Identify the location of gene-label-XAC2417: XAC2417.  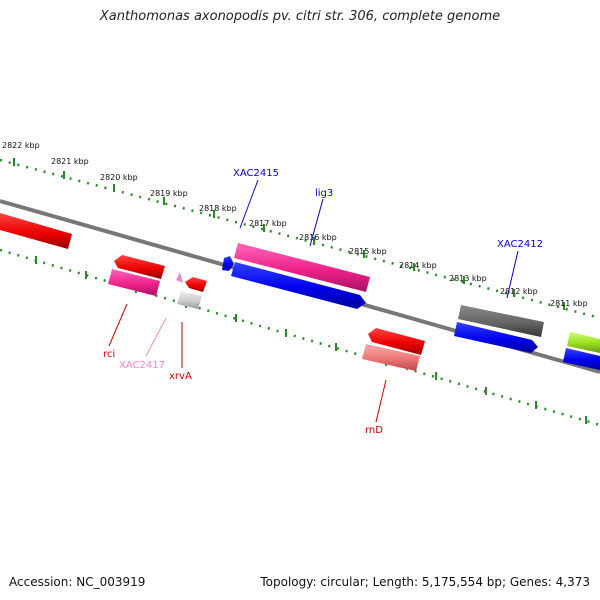
(142, 365).